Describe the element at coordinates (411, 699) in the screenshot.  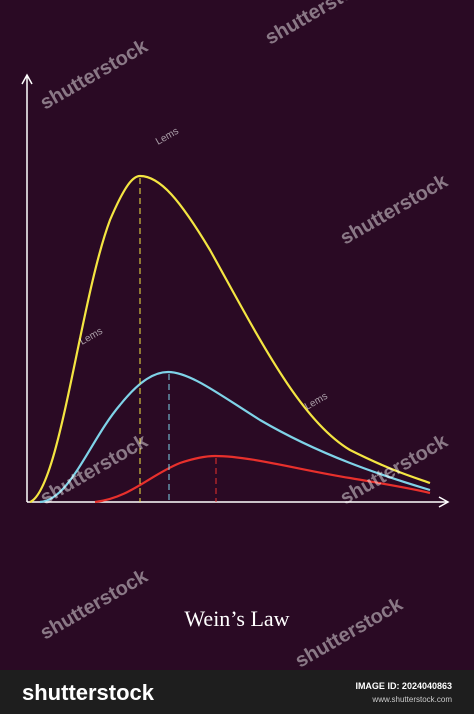
I see `footer-site: www.shutterstock.com` at that location.